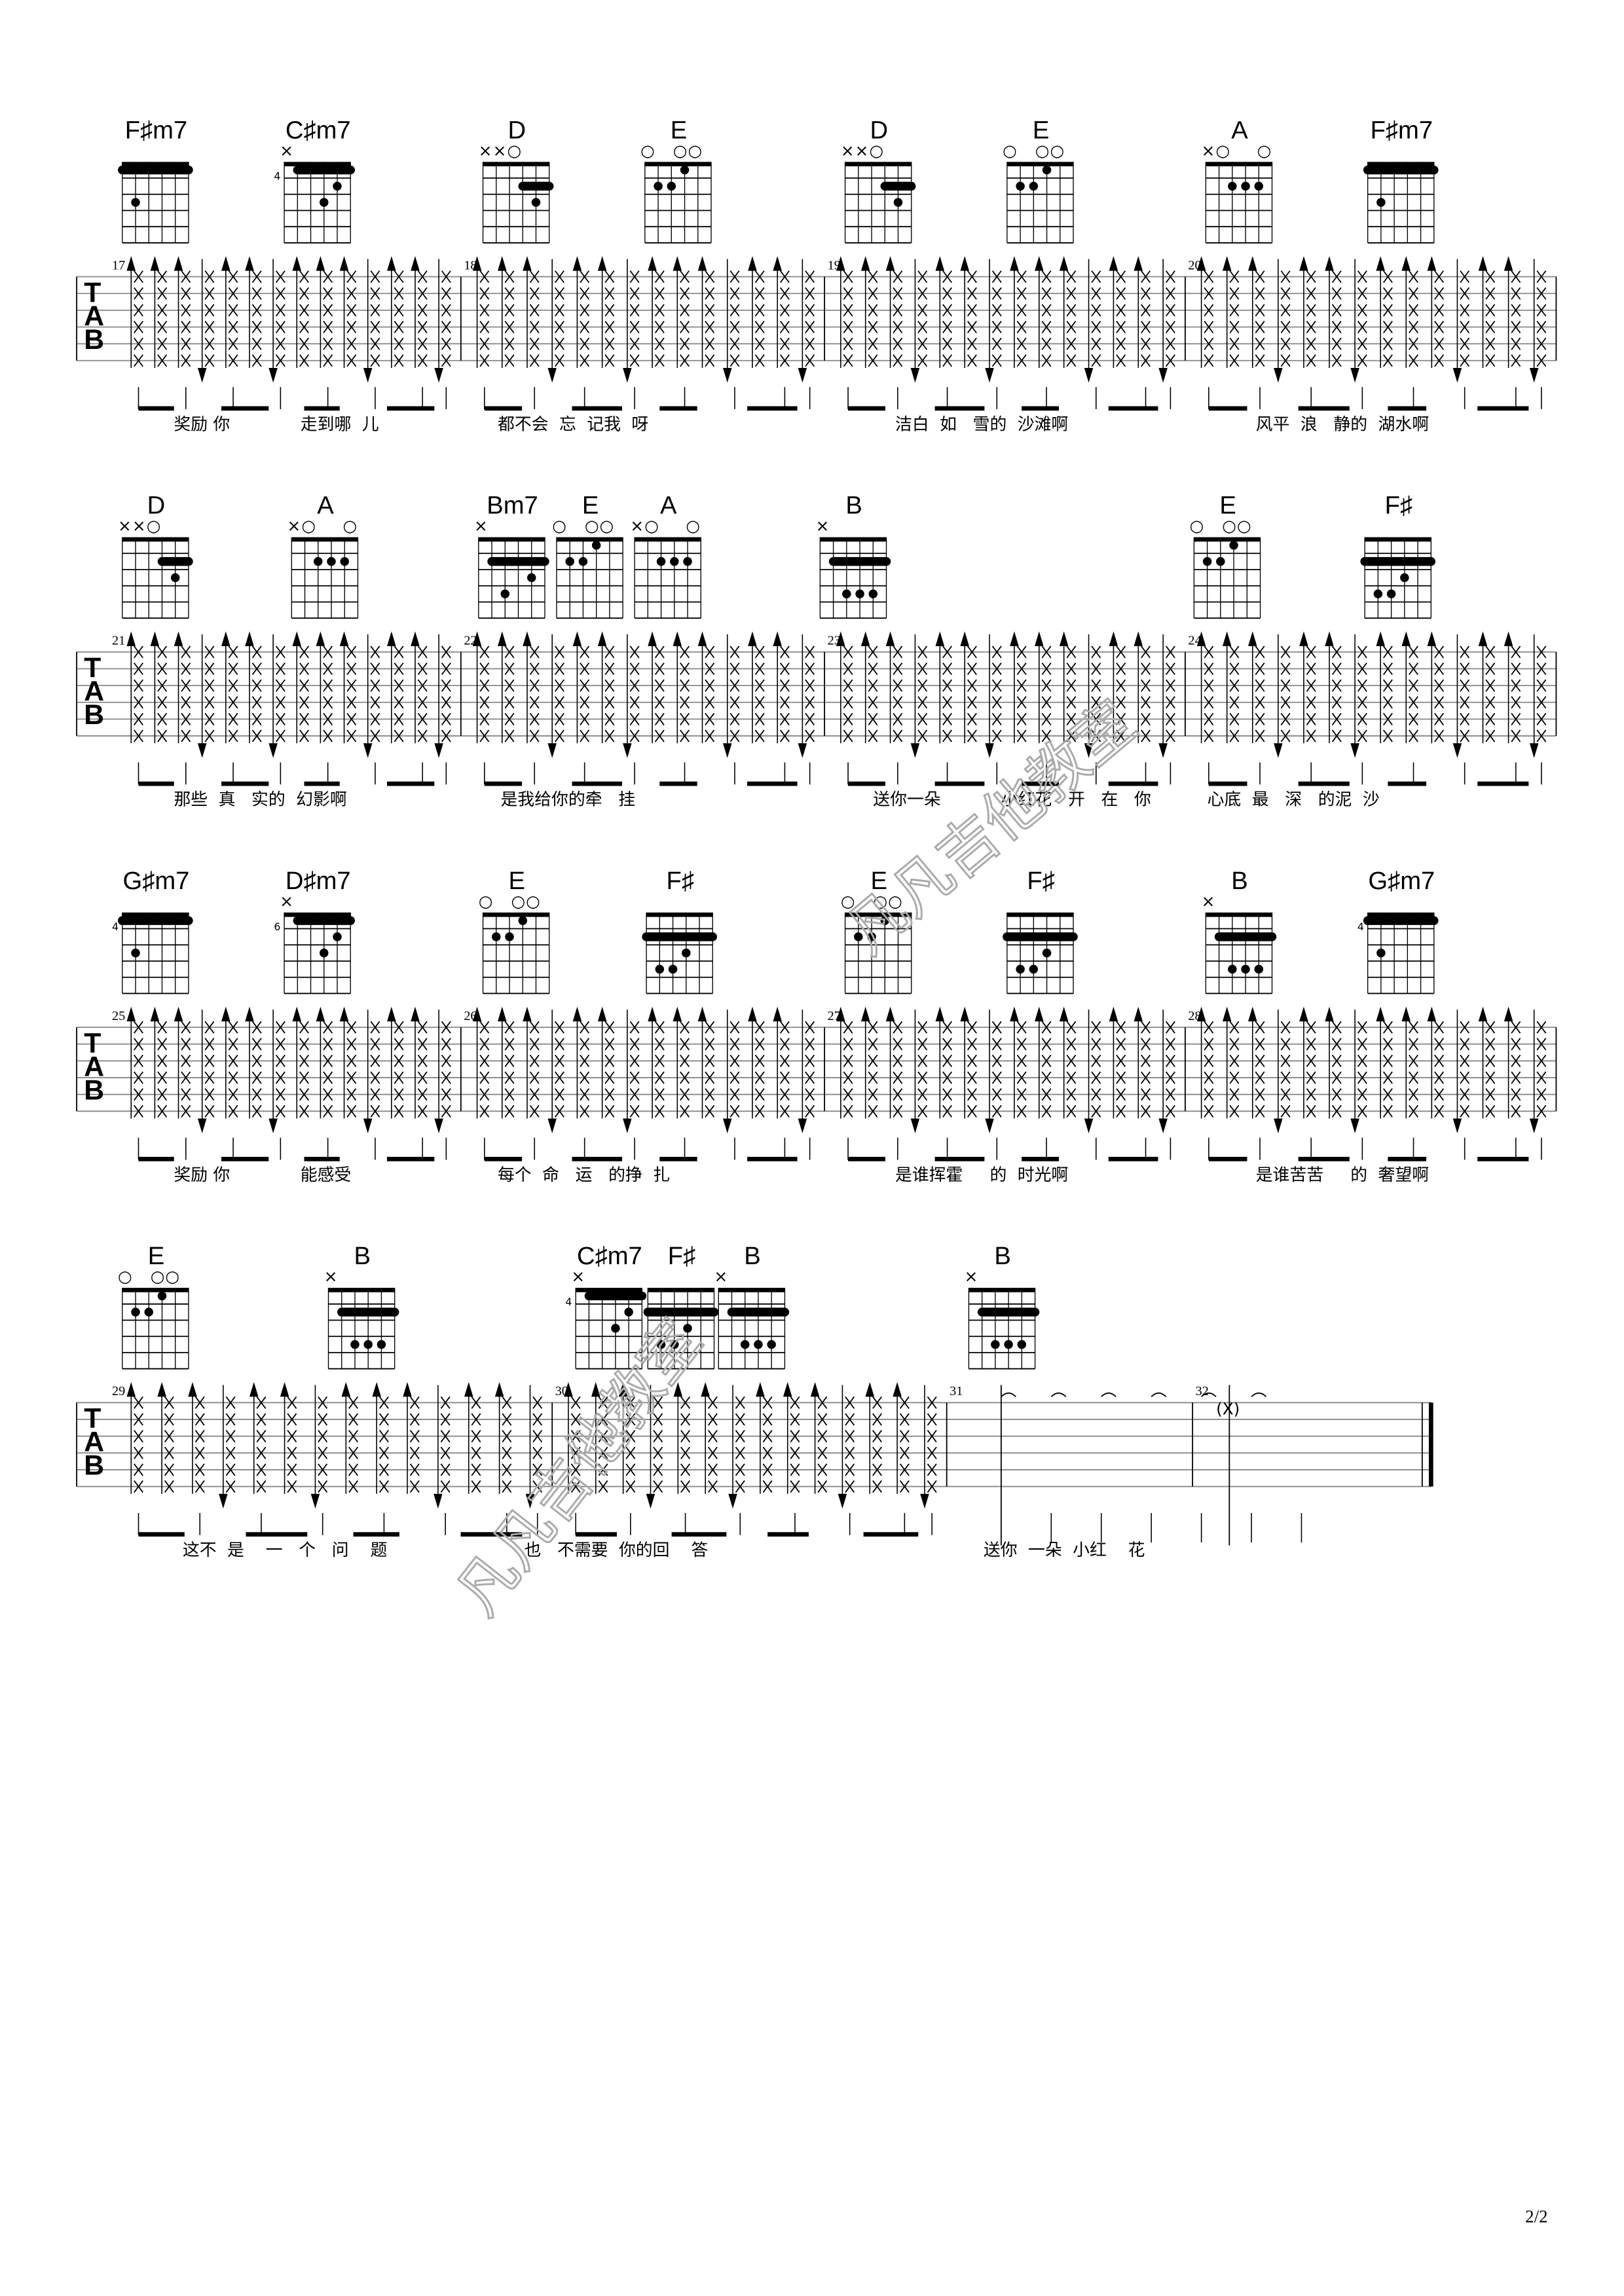  Describe the element at coordinates (1209, 901) in the screenshot. I see `string-markers: ×` at that location.